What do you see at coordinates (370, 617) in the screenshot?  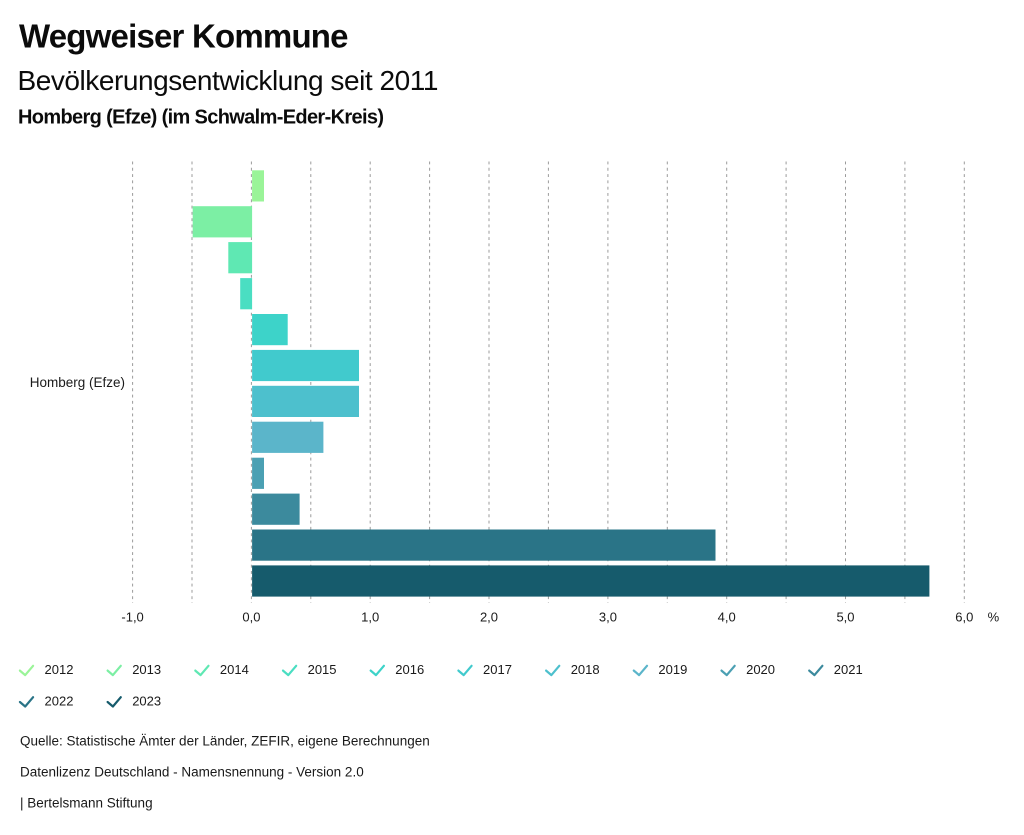 I see `svg-text: 1,0` at bounding box center [370, 617].